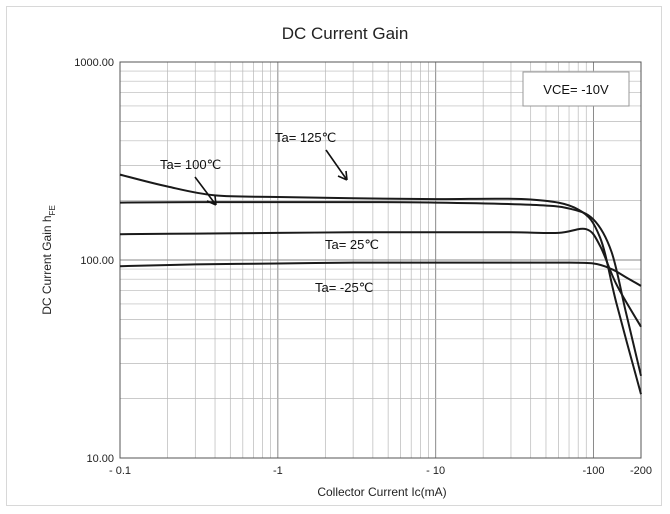 The height and width of the screenshot is (514, 670). Describe the element at coordinates (269, 212) in the screenshot. I see `series-annotation-layer: Ta= 125℃ Ta= 100℃ Ta= 25℃ Ta= -25℃` at that location.